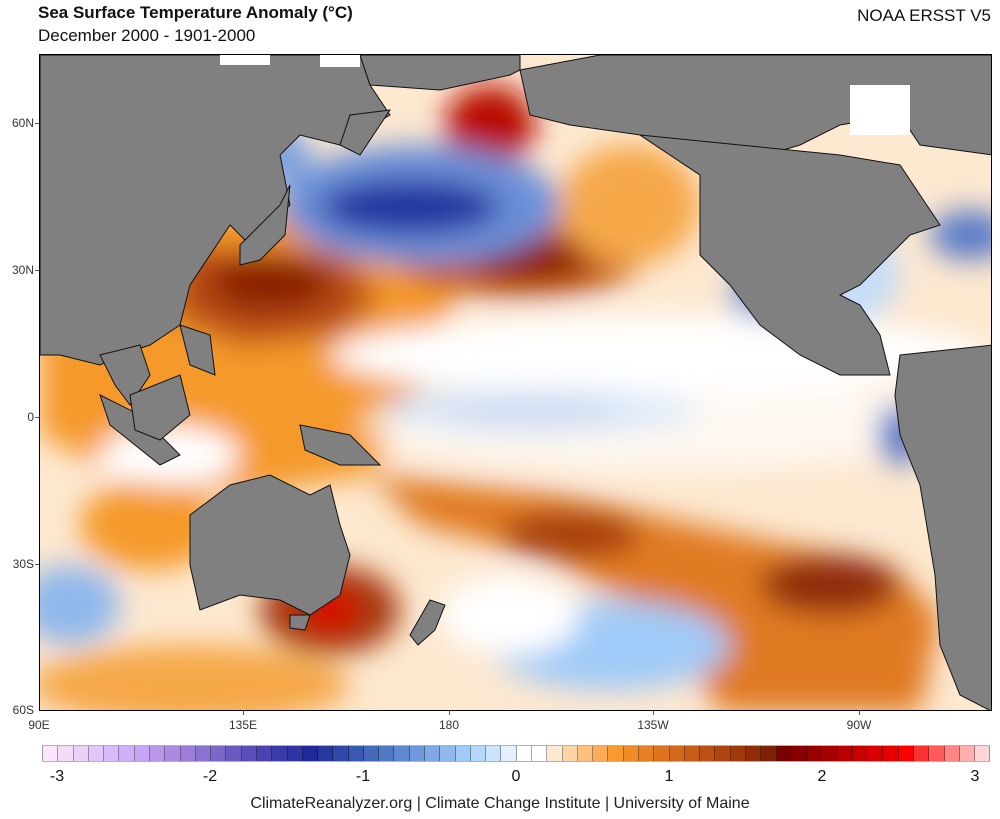  What do you see at coordinates (490, 125) in the screenshot?
I see `warm-anomaly-alaska` at bounding box center [490, 125].